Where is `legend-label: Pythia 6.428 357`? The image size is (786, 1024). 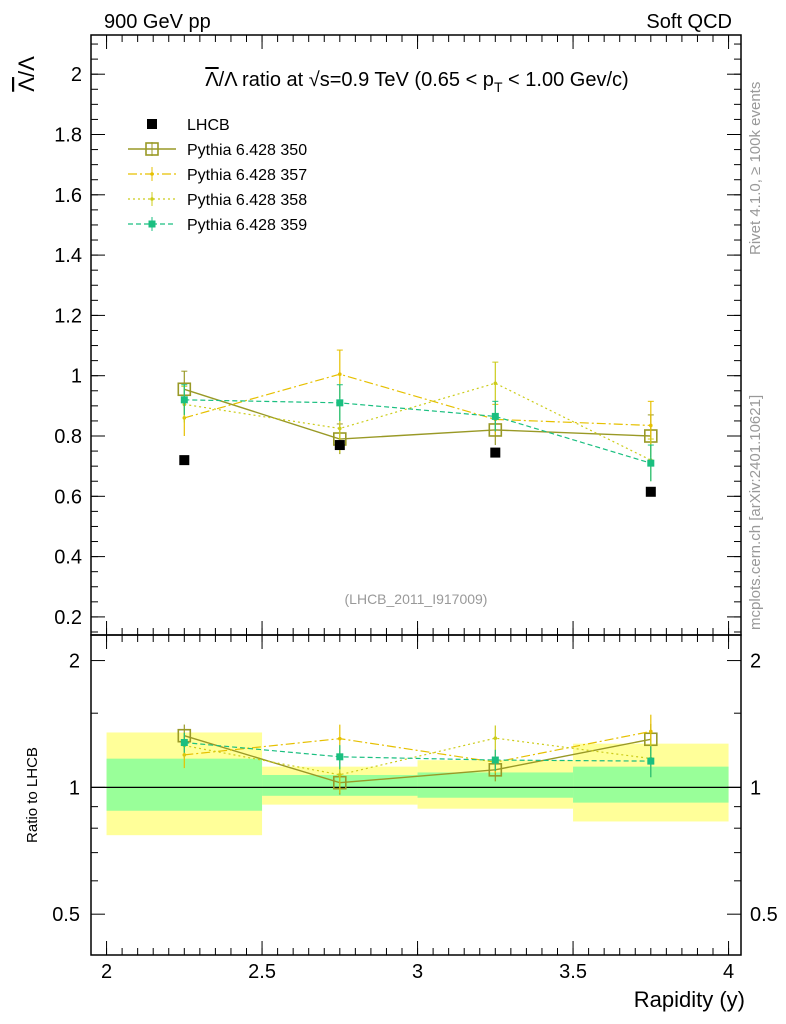
legend-label: Pythia 6.428 357 is located at coordinates (247, 175).